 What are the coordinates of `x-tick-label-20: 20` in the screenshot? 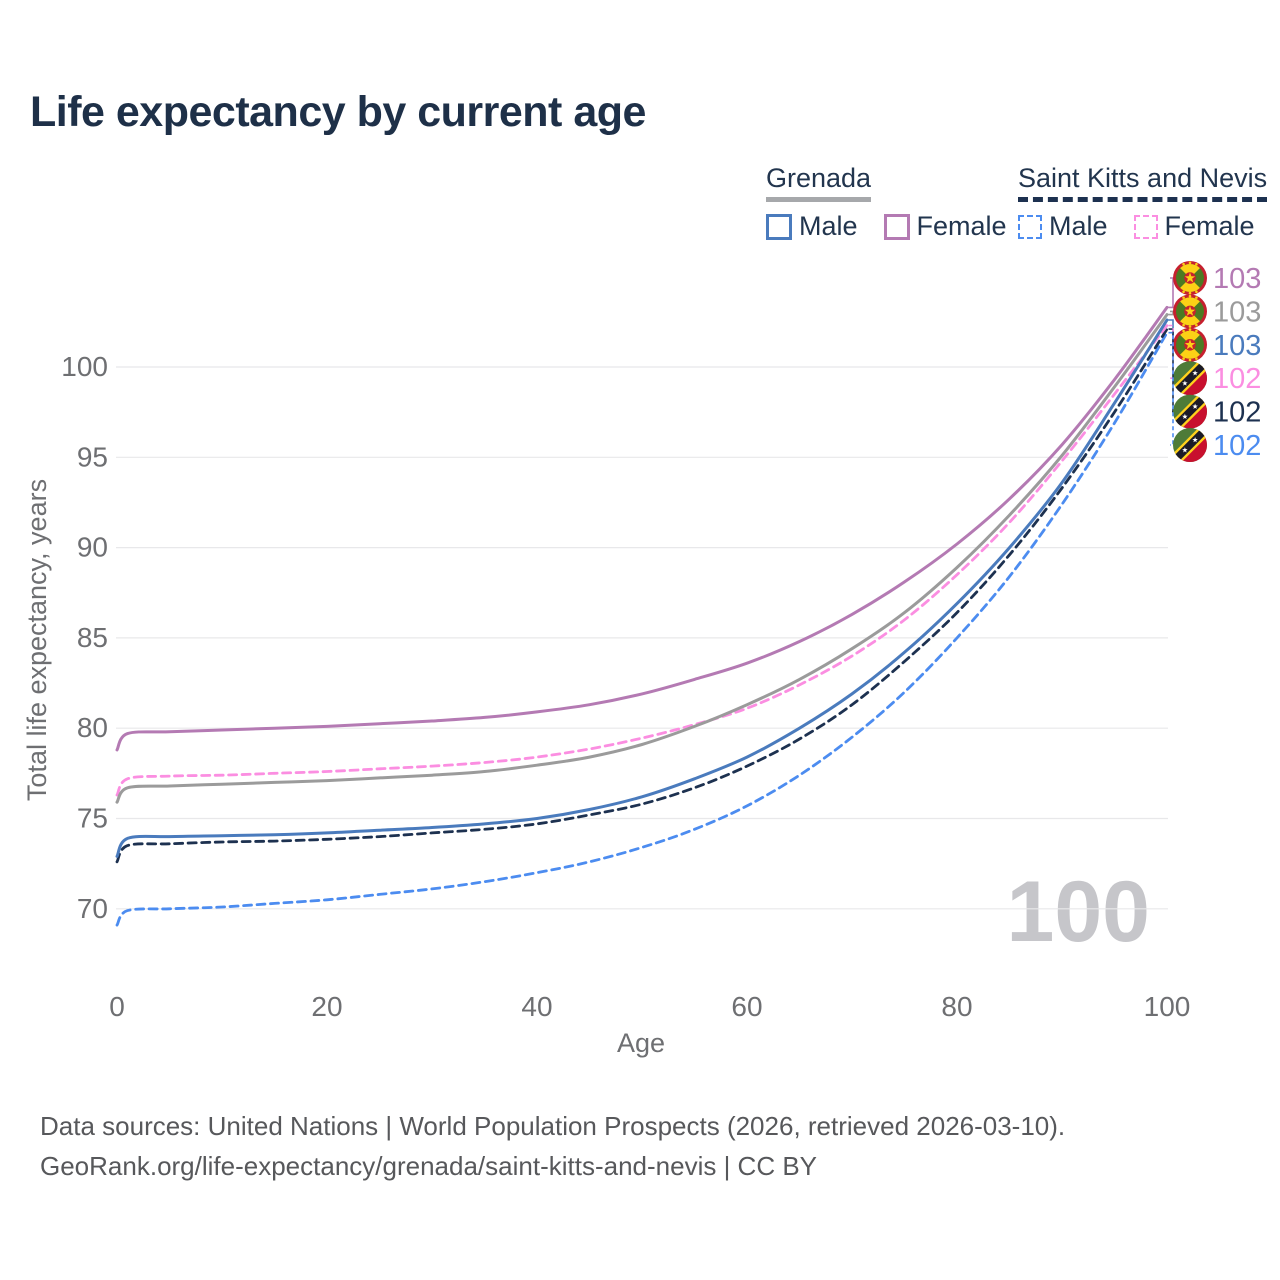 It's located at (326, 1006).